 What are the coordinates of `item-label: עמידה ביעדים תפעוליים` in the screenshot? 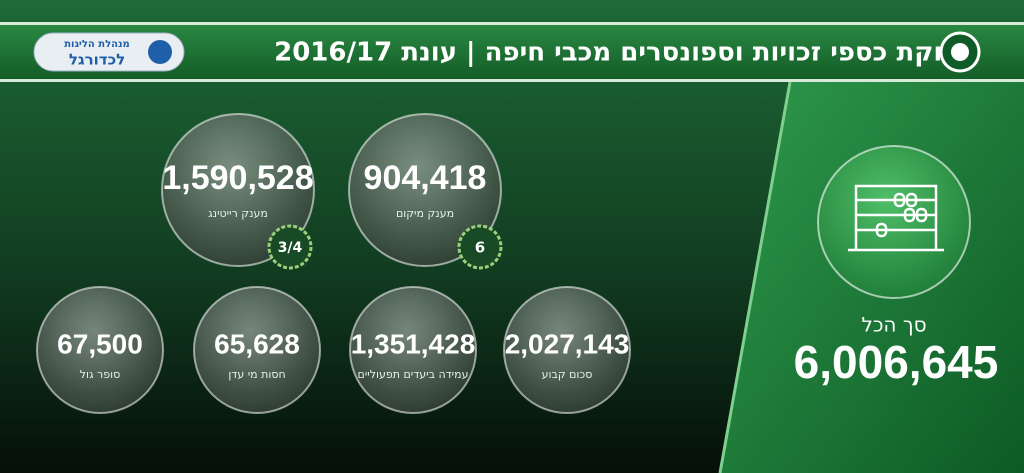 It's located at (413, 374).